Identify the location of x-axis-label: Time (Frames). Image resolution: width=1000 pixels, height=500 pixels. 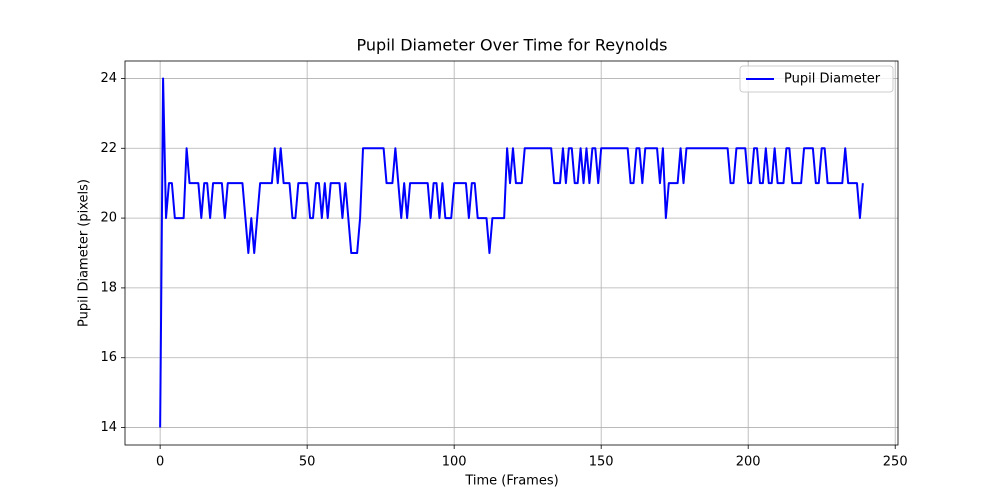
(511, 481).